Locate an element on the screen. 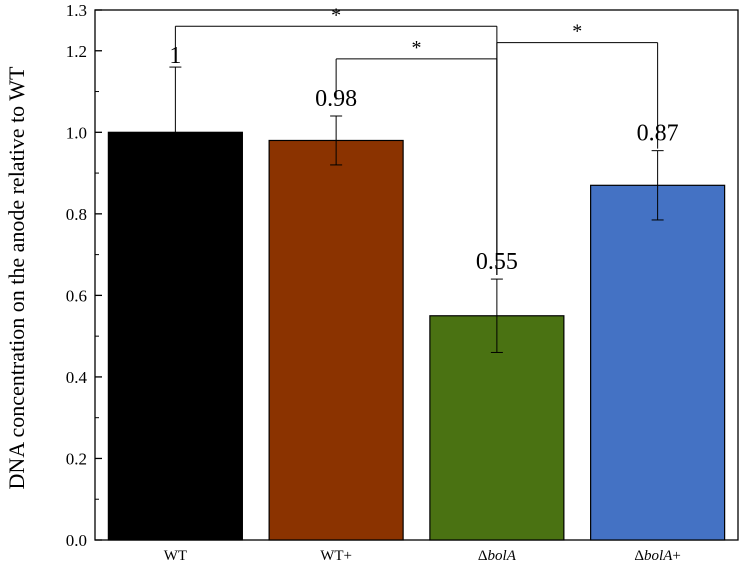  x-tick-label: WT+ is located at coordinates (336, 556).